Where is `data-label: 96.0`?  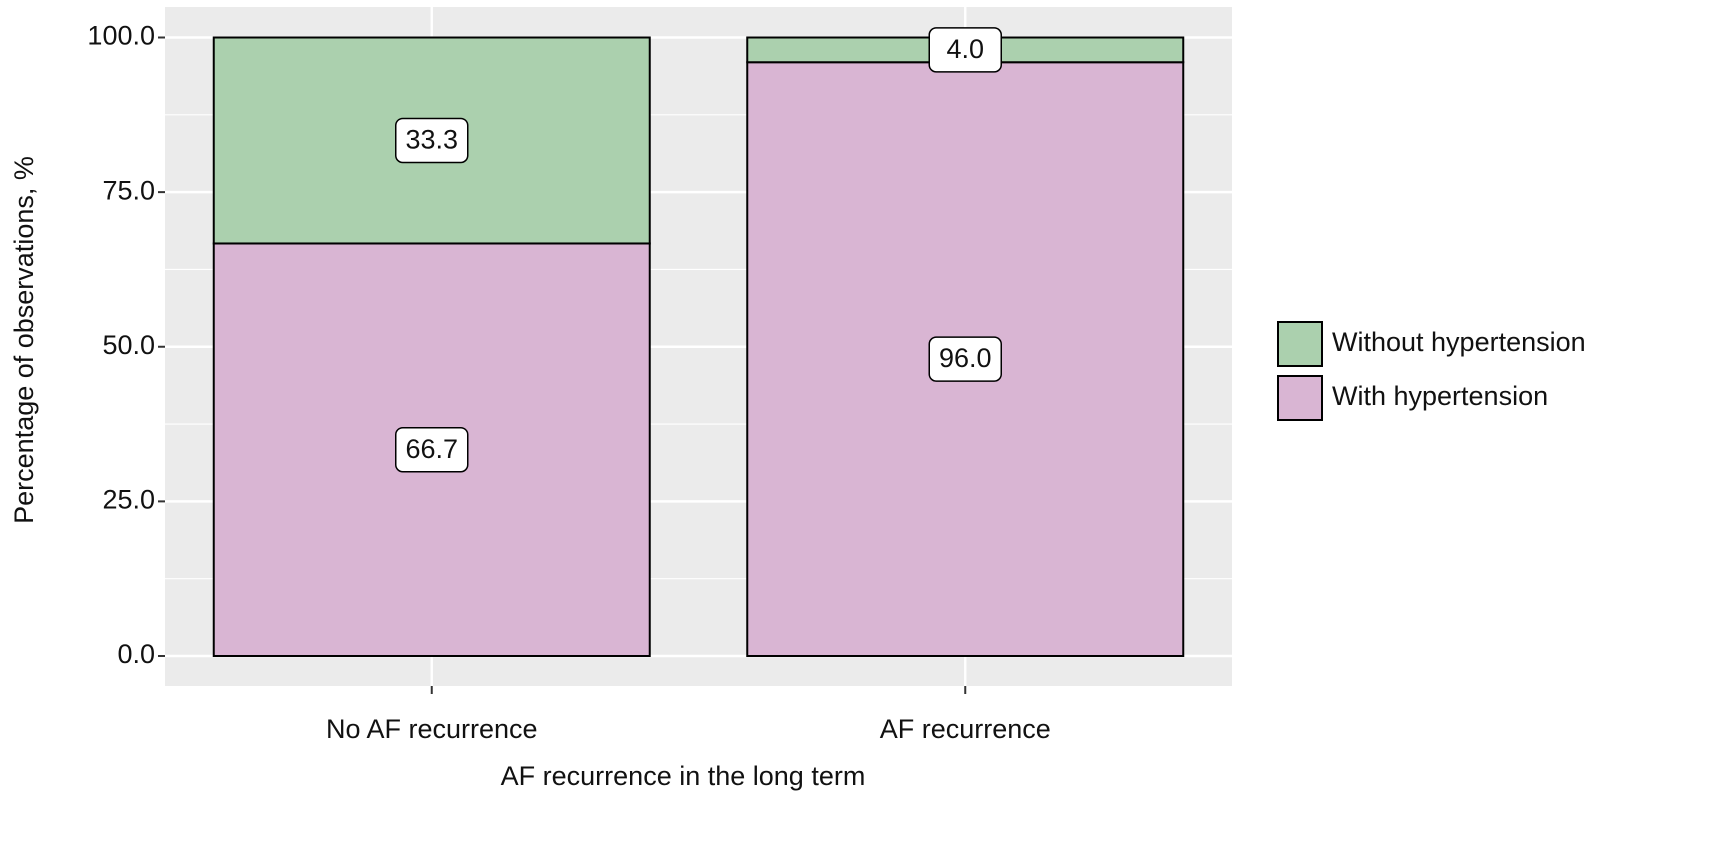
data-label: 96.0 is located at coordinates (965, 358).